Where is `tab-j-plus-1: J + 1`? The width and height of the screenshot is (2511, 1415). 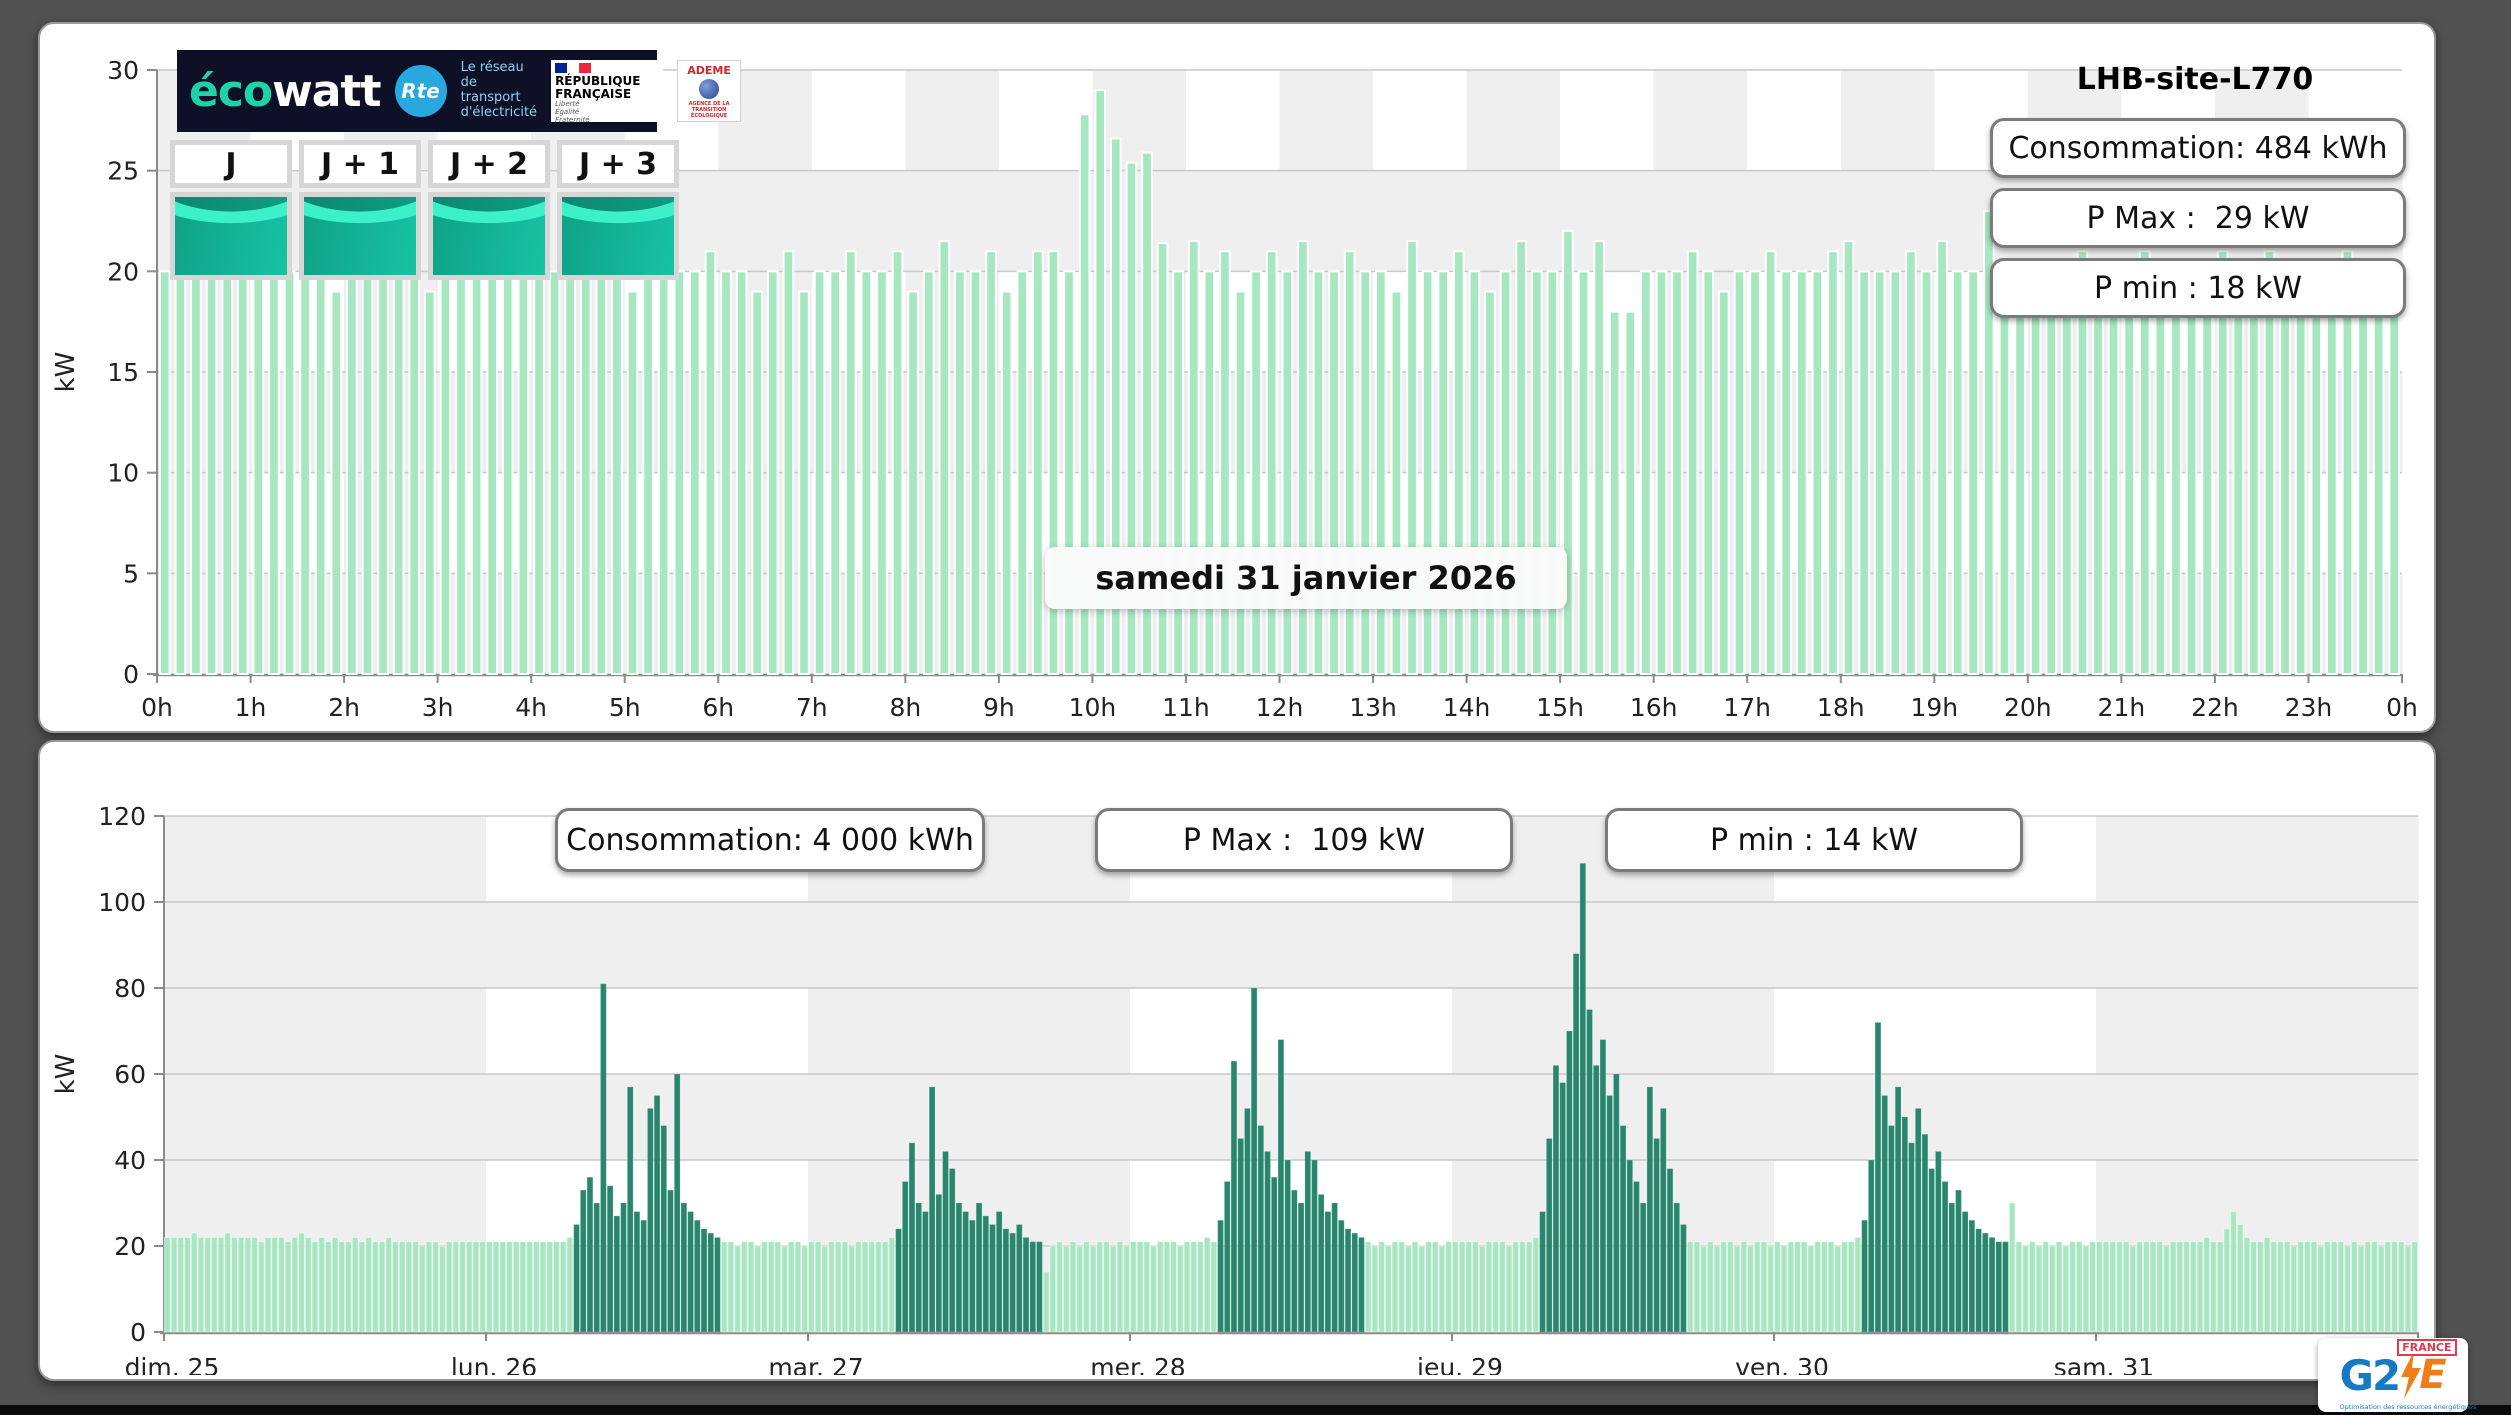 tab-j-plus-1: J + 1 is located at coordinates (360, 210).